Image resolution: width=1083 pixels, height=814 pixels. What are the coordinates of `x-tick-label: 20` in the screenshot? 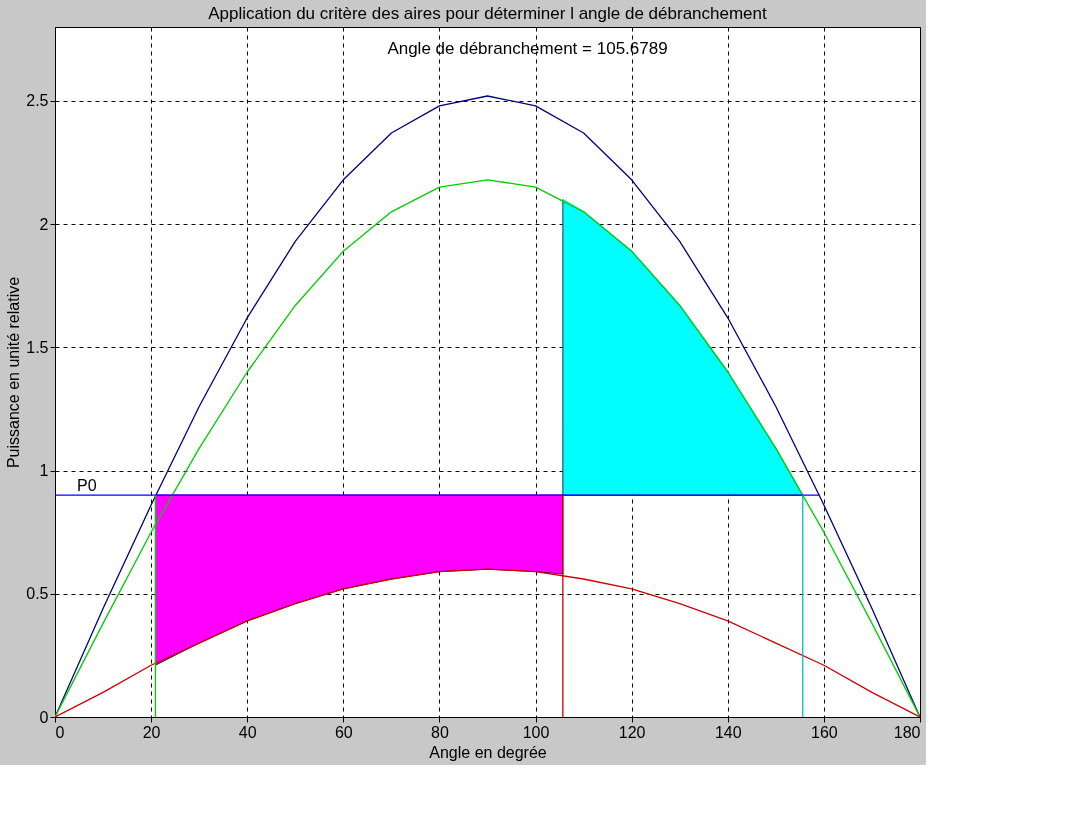 It's located at (151, 732).